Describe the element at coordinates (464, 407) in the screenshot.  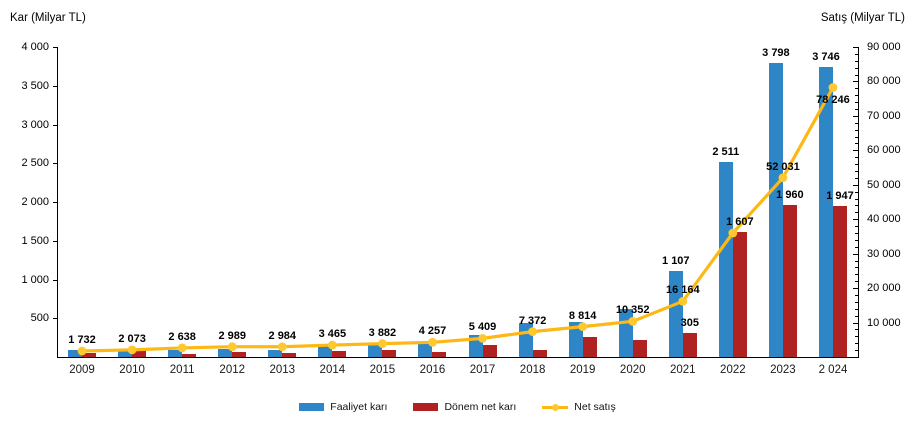
I see `legend-item-donem-net-kari: Dönem net karı` at that location.